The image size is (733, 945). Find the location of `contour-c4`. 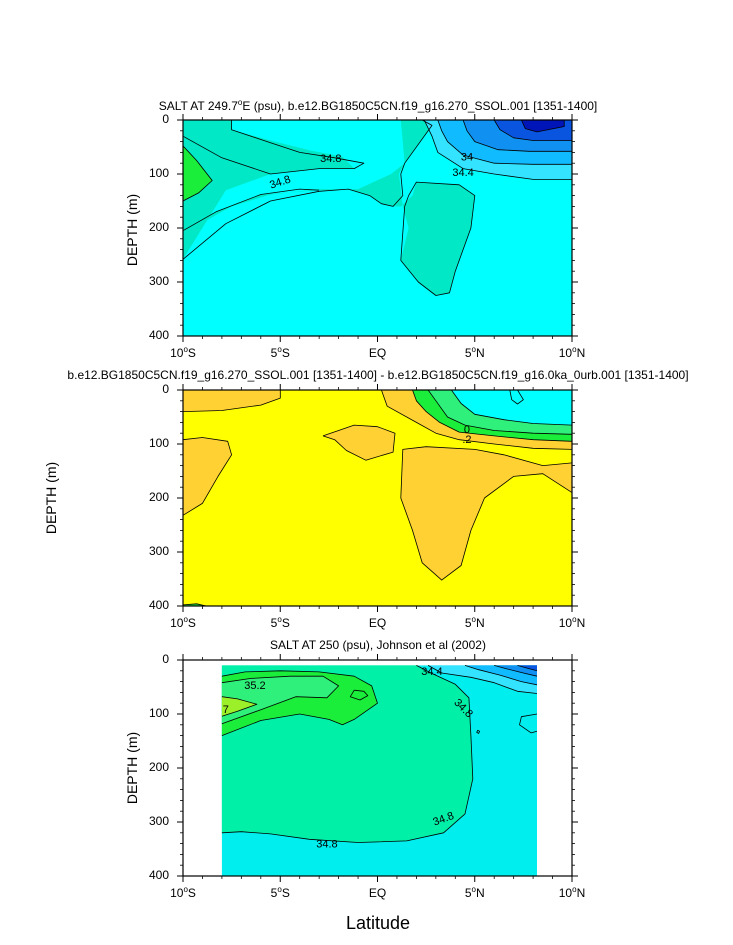

contour-c4 is located at coordinates (198, 173).